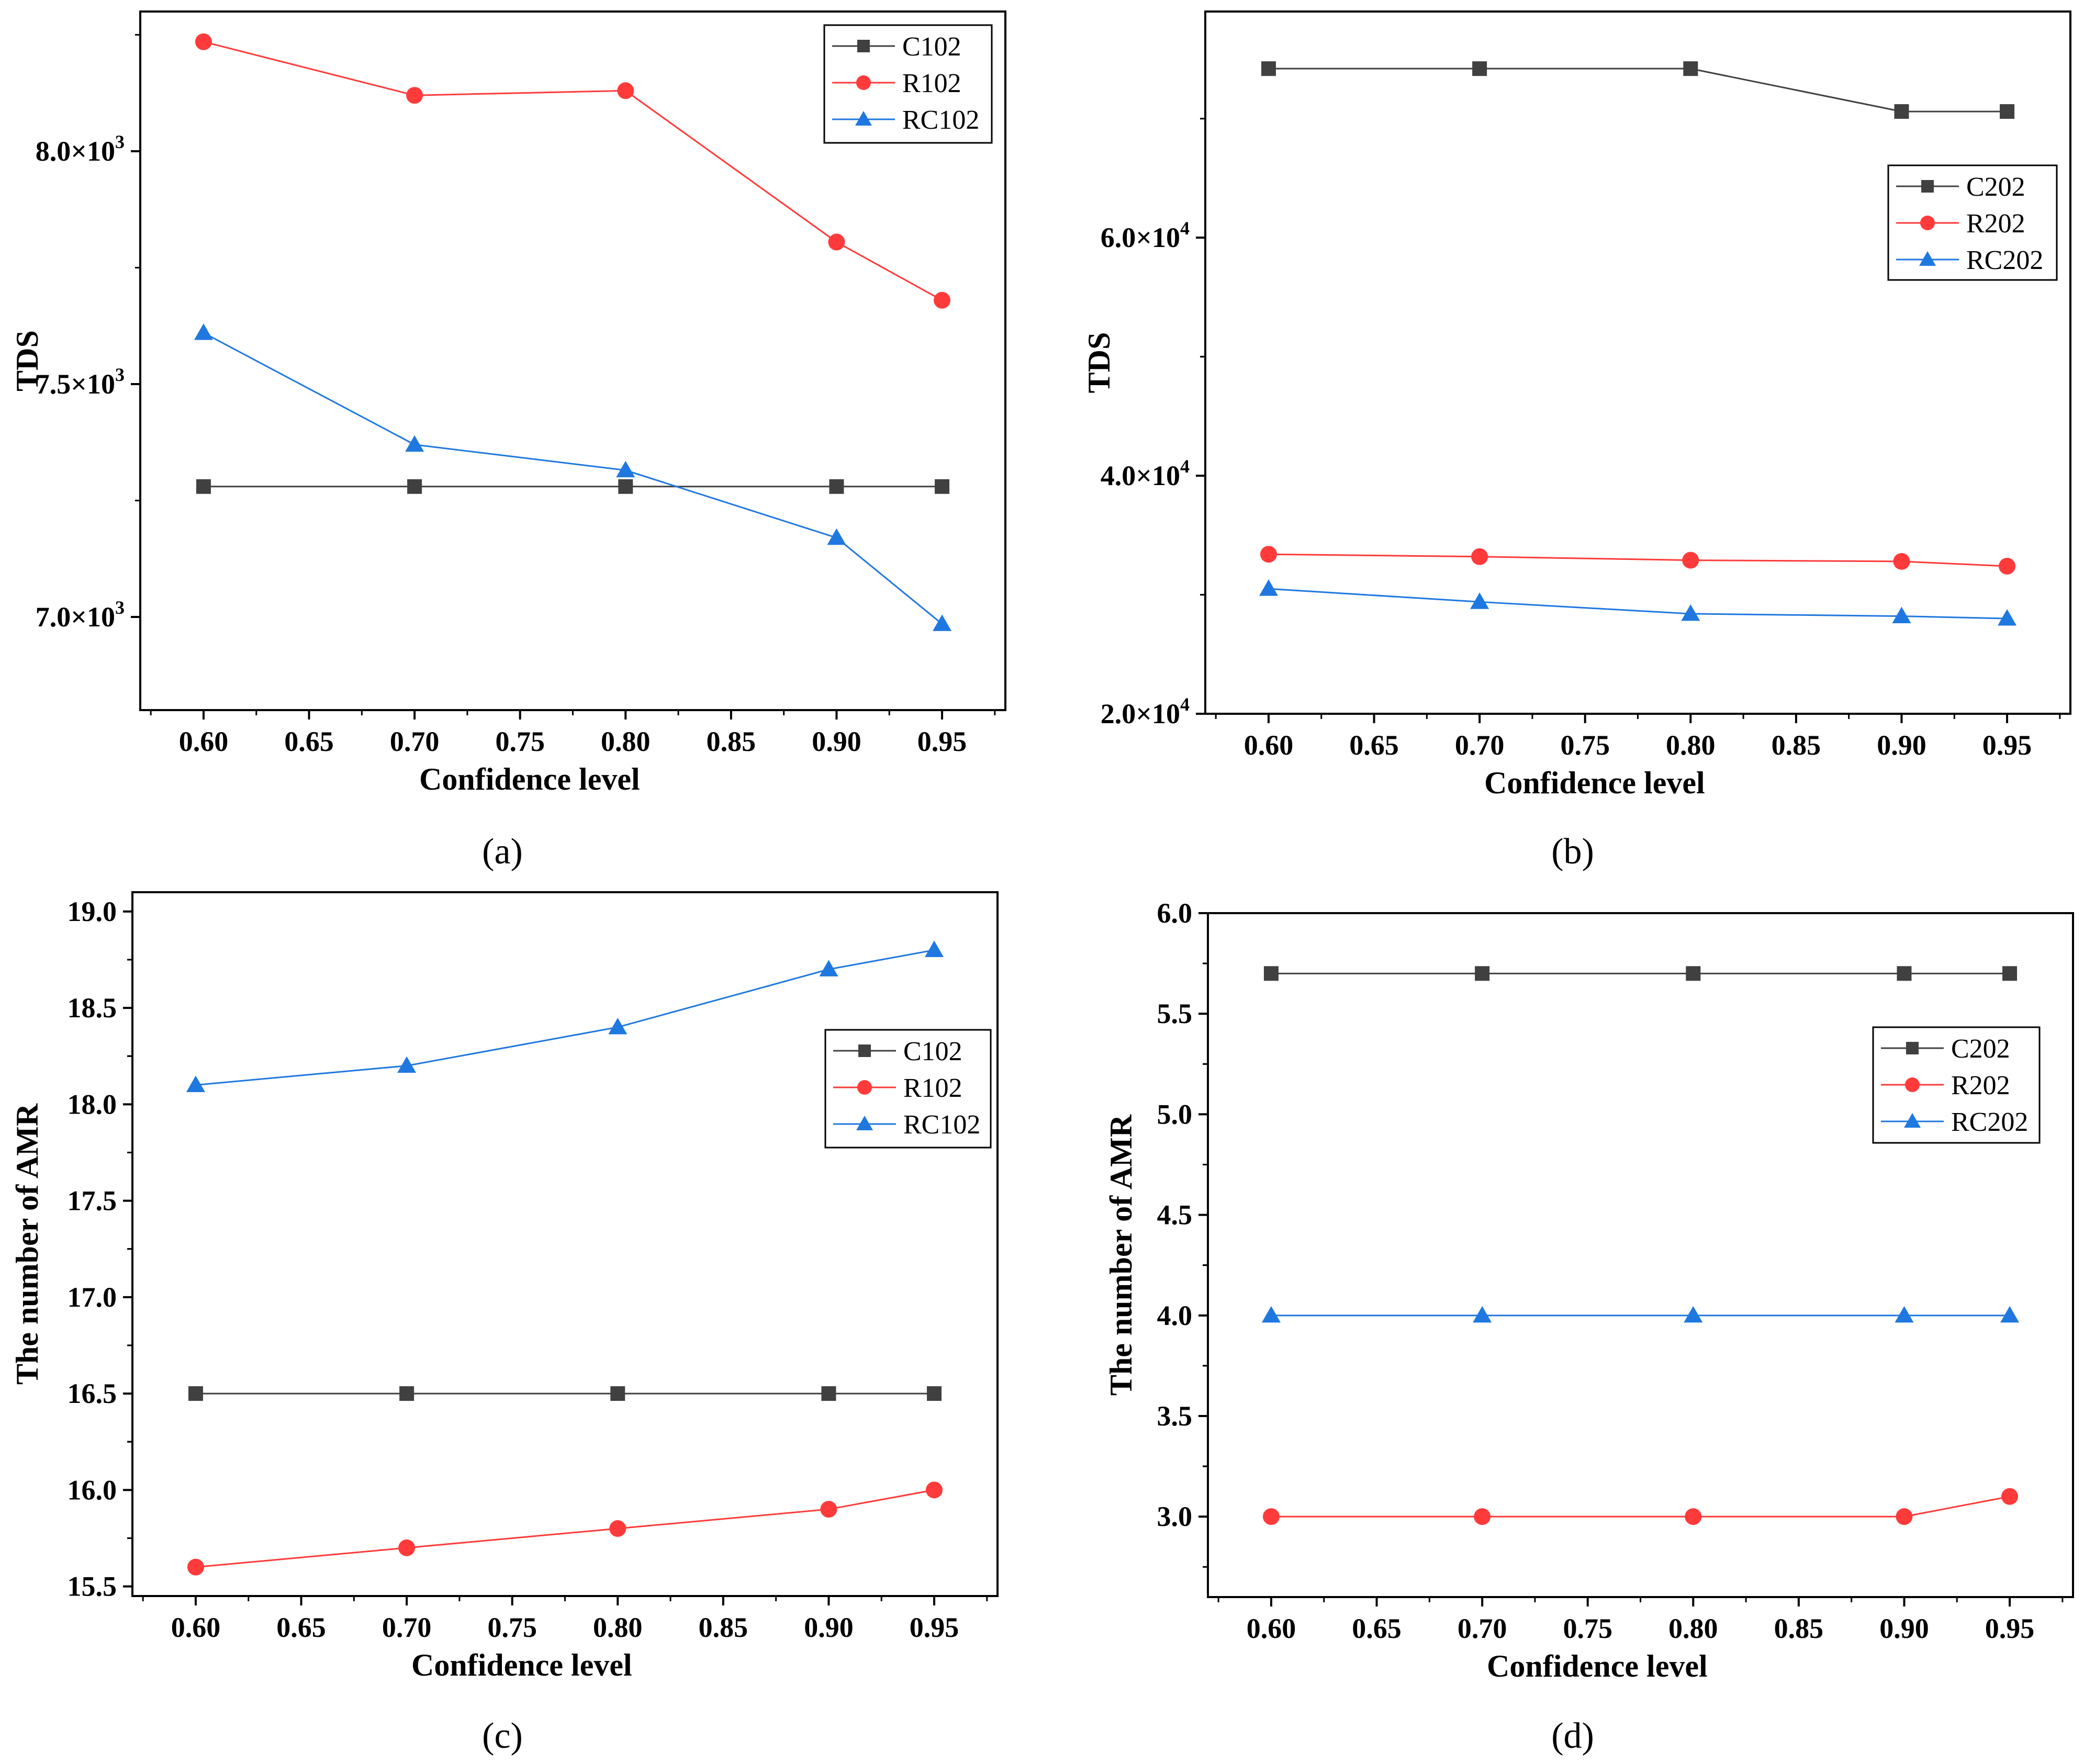 The width and height of the screenshot is (2084, 1764). I want to click on panel-label: (c), so click(503, 1736).